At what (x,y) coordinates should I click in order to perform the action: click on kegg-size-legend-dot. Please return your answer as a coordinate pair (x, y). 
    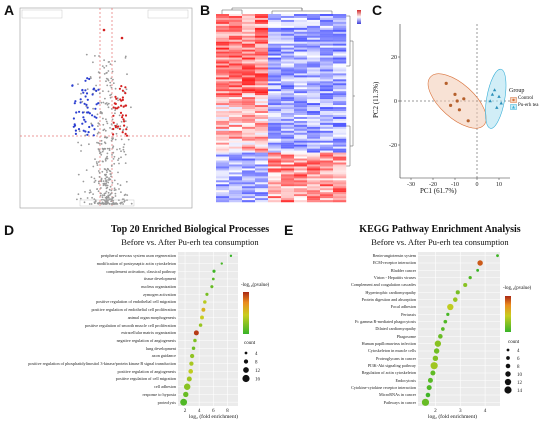
    Looking at the image, I should click on (508, 350).